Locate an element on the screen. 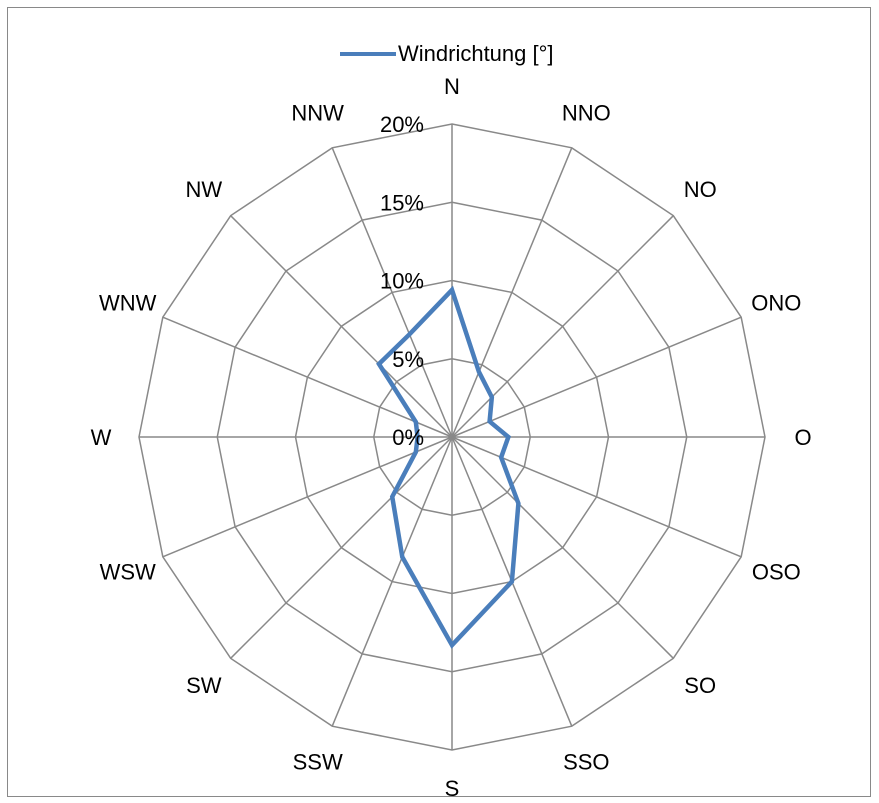 This screenshot has height=803, width=879. series-line is located at coordinates (448, 467).